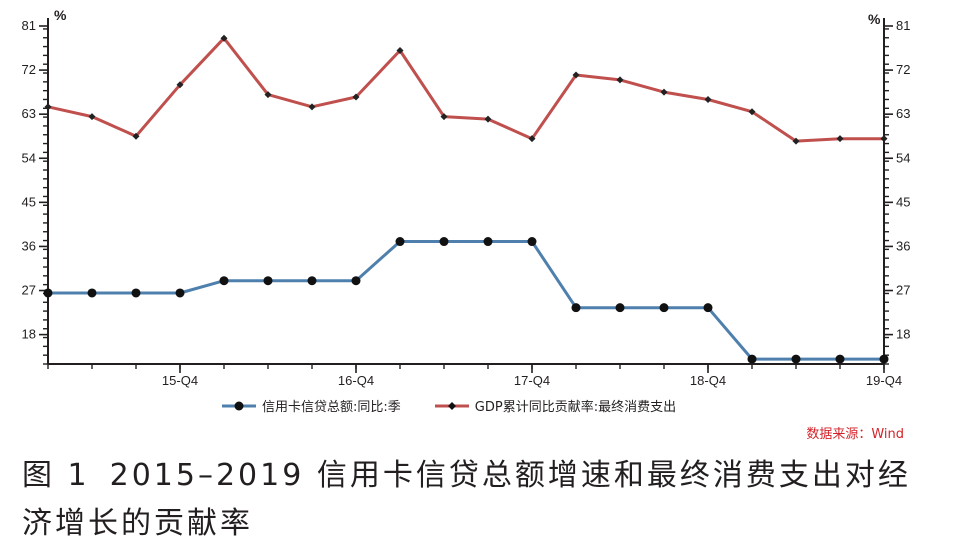 The height and width of the screenshot is (548, 976). I want to click on y-tick-label-right: 63, so click(903, 113).